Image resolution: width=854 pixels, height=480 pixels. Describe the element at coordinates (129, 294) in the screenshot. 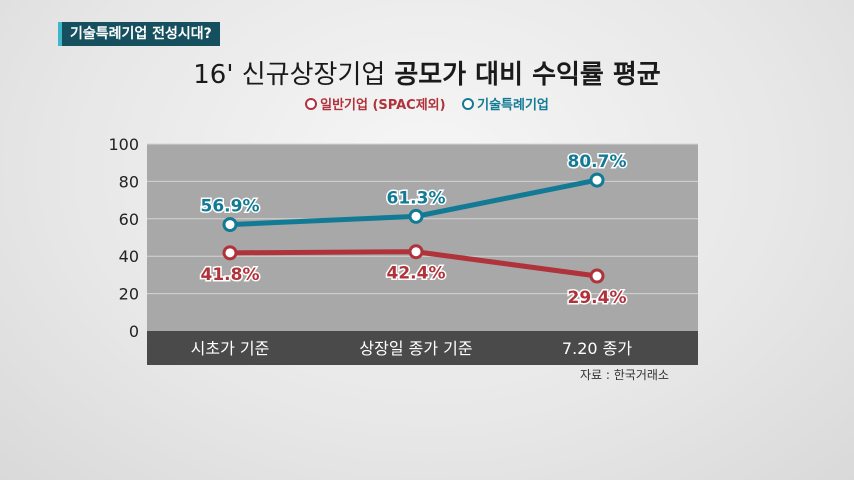

I see `y-tick-label: 20` at that location.